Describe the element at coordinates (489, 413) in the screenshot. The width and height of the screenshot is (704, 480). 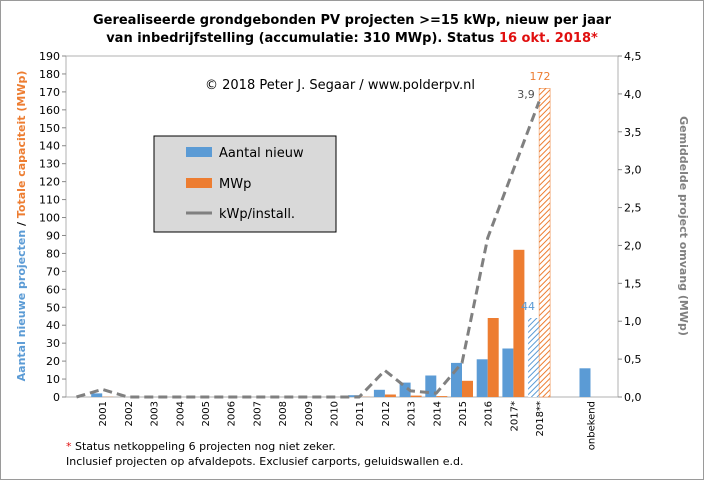
I see `x-tick-label: 2016` at that location.